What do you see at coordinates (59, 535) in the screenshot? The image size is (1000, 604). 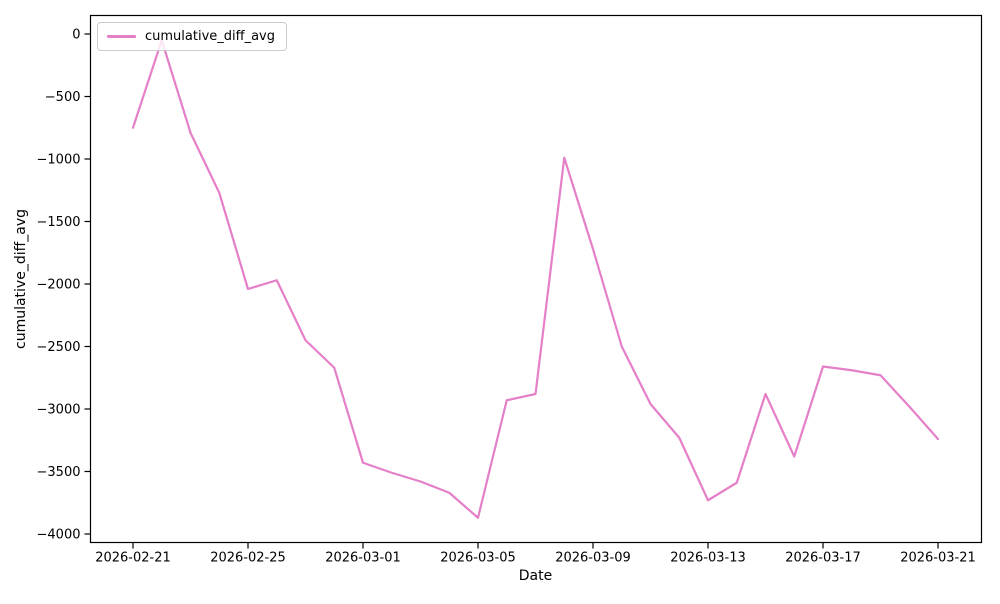 I see `y-tick-label: −4000` at bounding box center [59, 535].